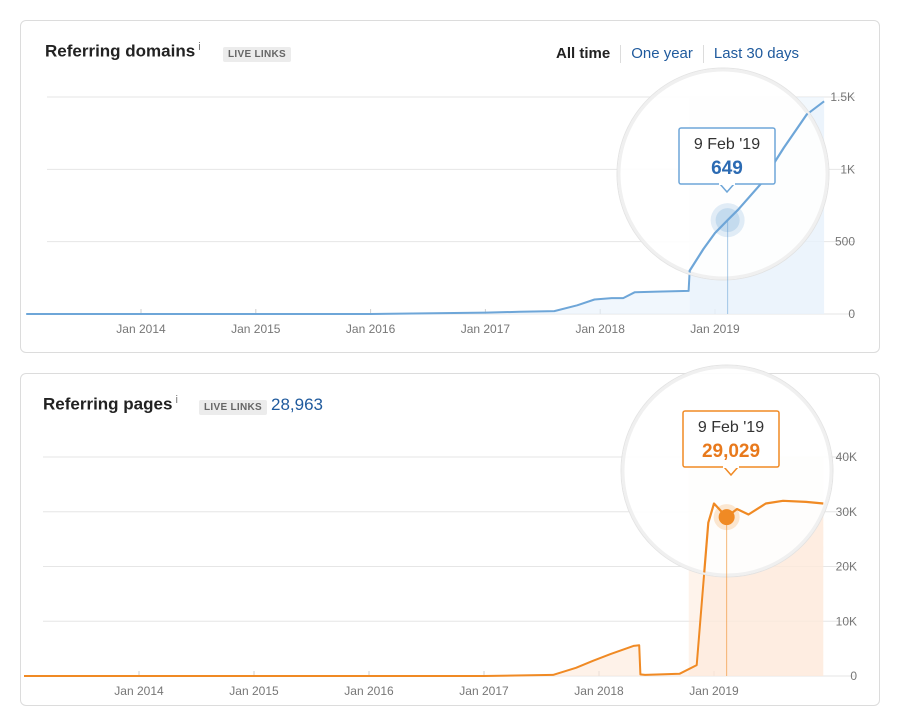 The image size is (900, 726). What do you see at coordinates (845, 242) in the screenshot?
I see `y-tick-label: 500` at bounding box center [845, 242].